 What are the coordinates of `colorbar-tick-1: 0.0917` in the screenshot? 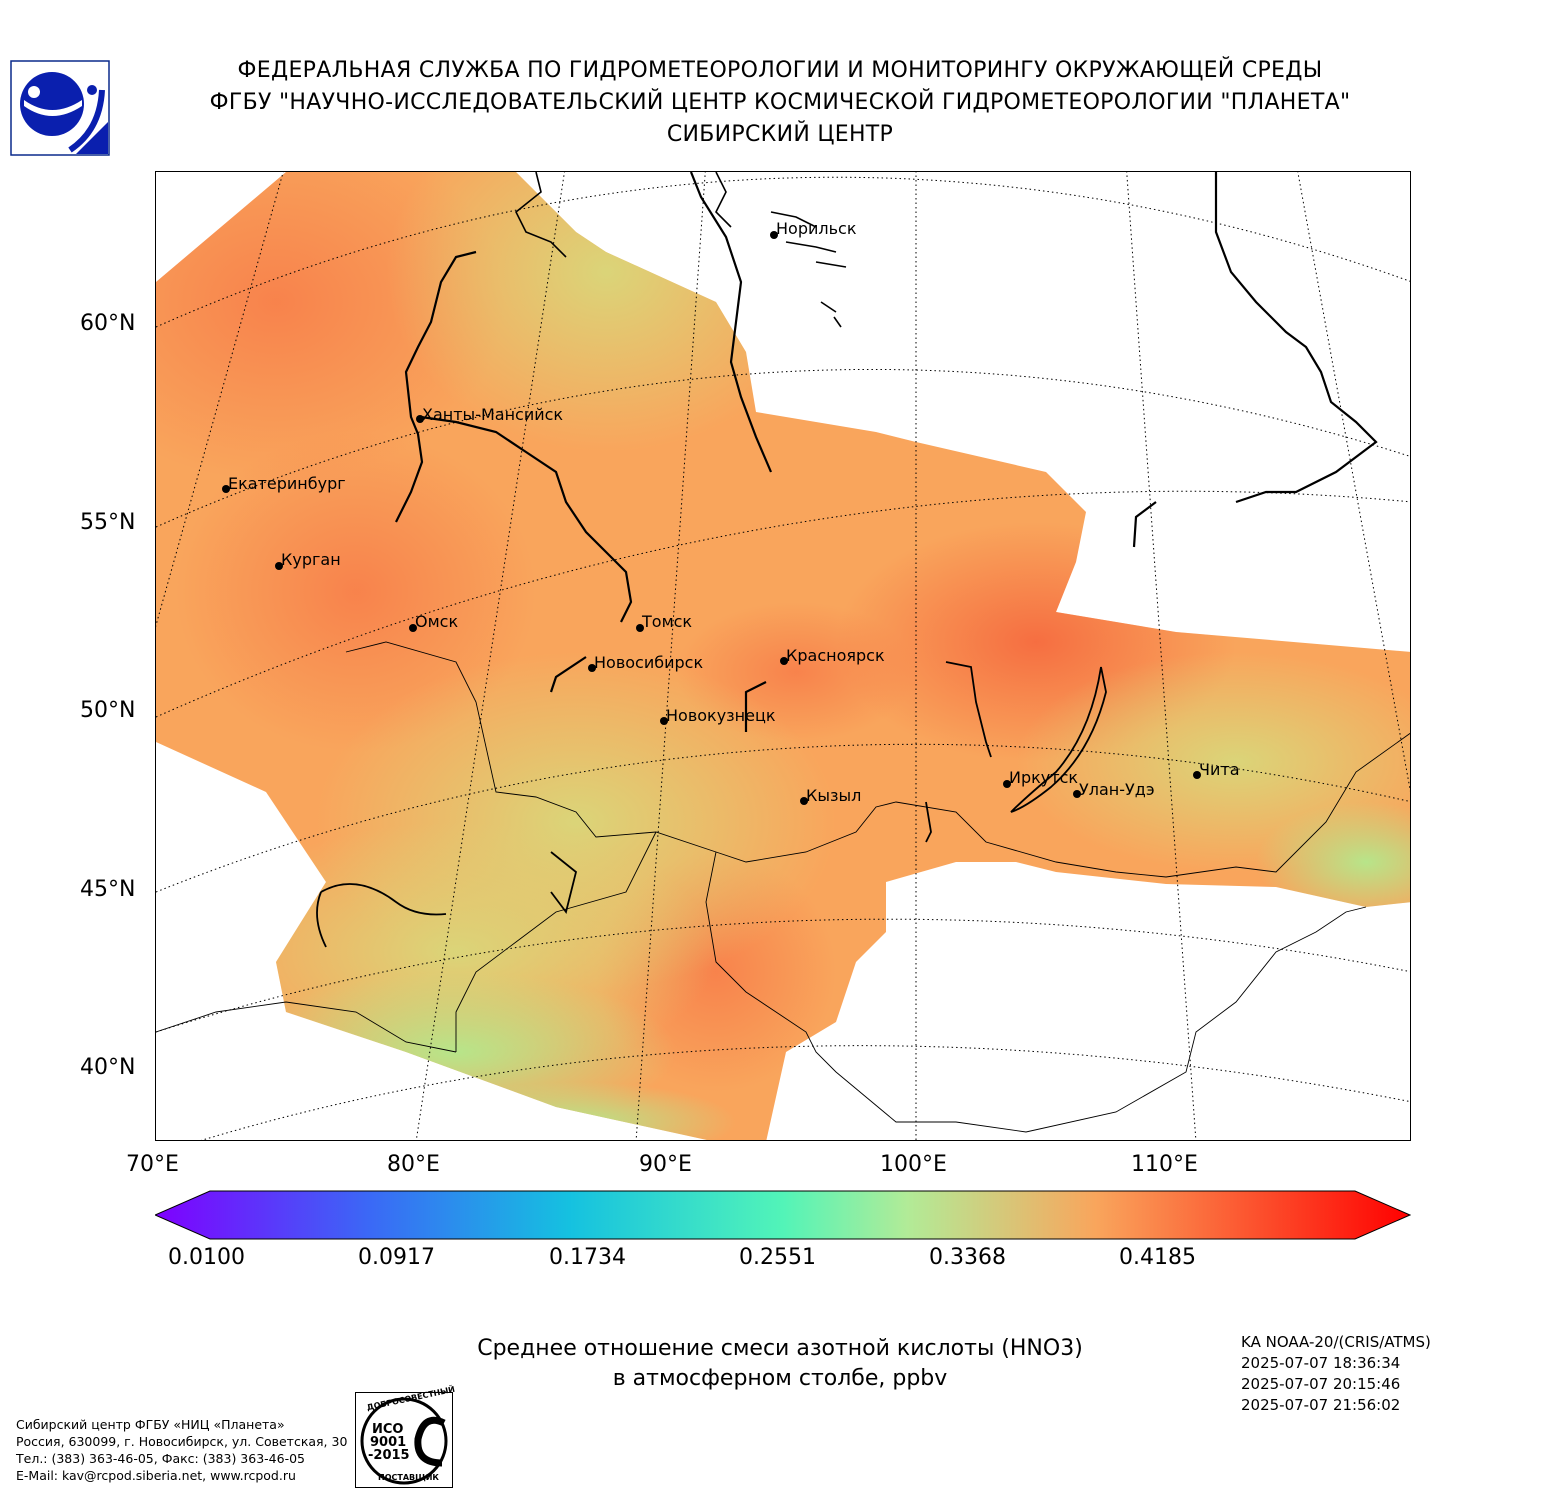 It's located at (396, 1257).